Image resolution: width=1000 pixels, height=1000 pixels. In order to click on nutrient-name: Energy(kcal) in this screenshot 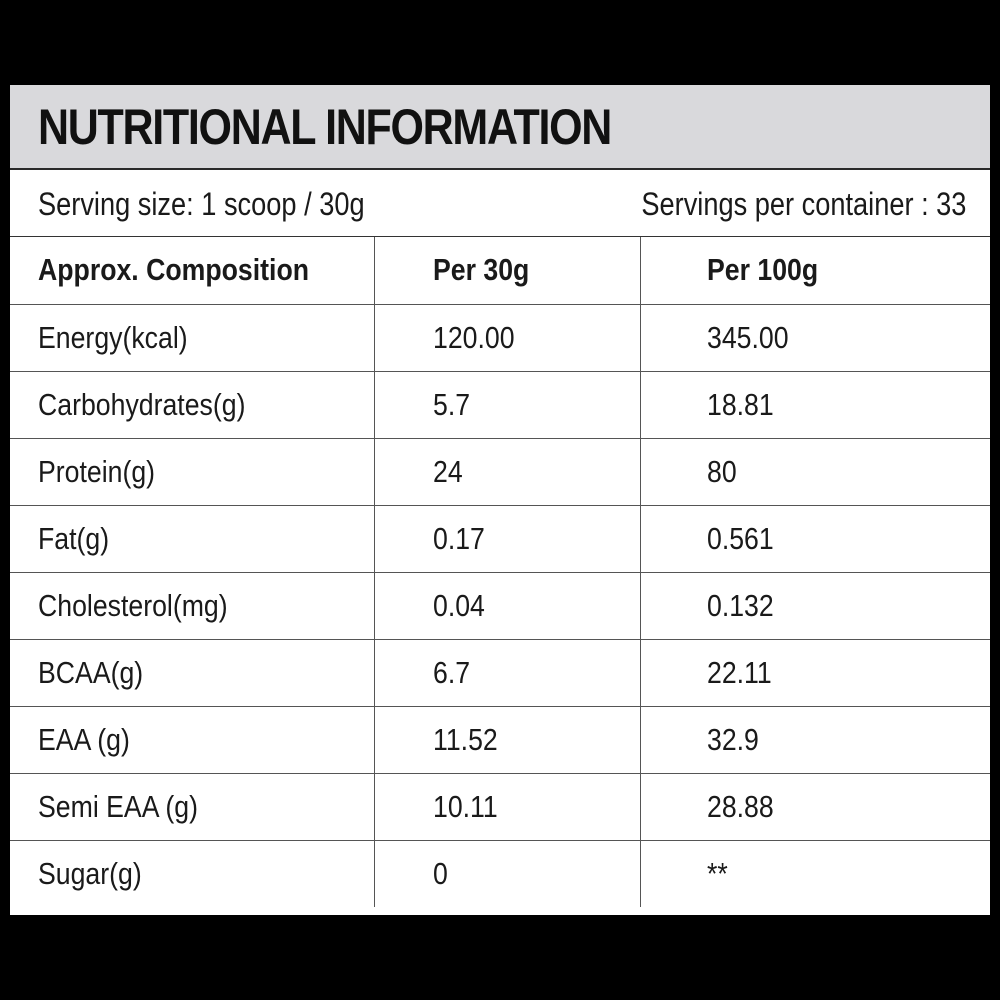, I will do `click(192, 338)`.